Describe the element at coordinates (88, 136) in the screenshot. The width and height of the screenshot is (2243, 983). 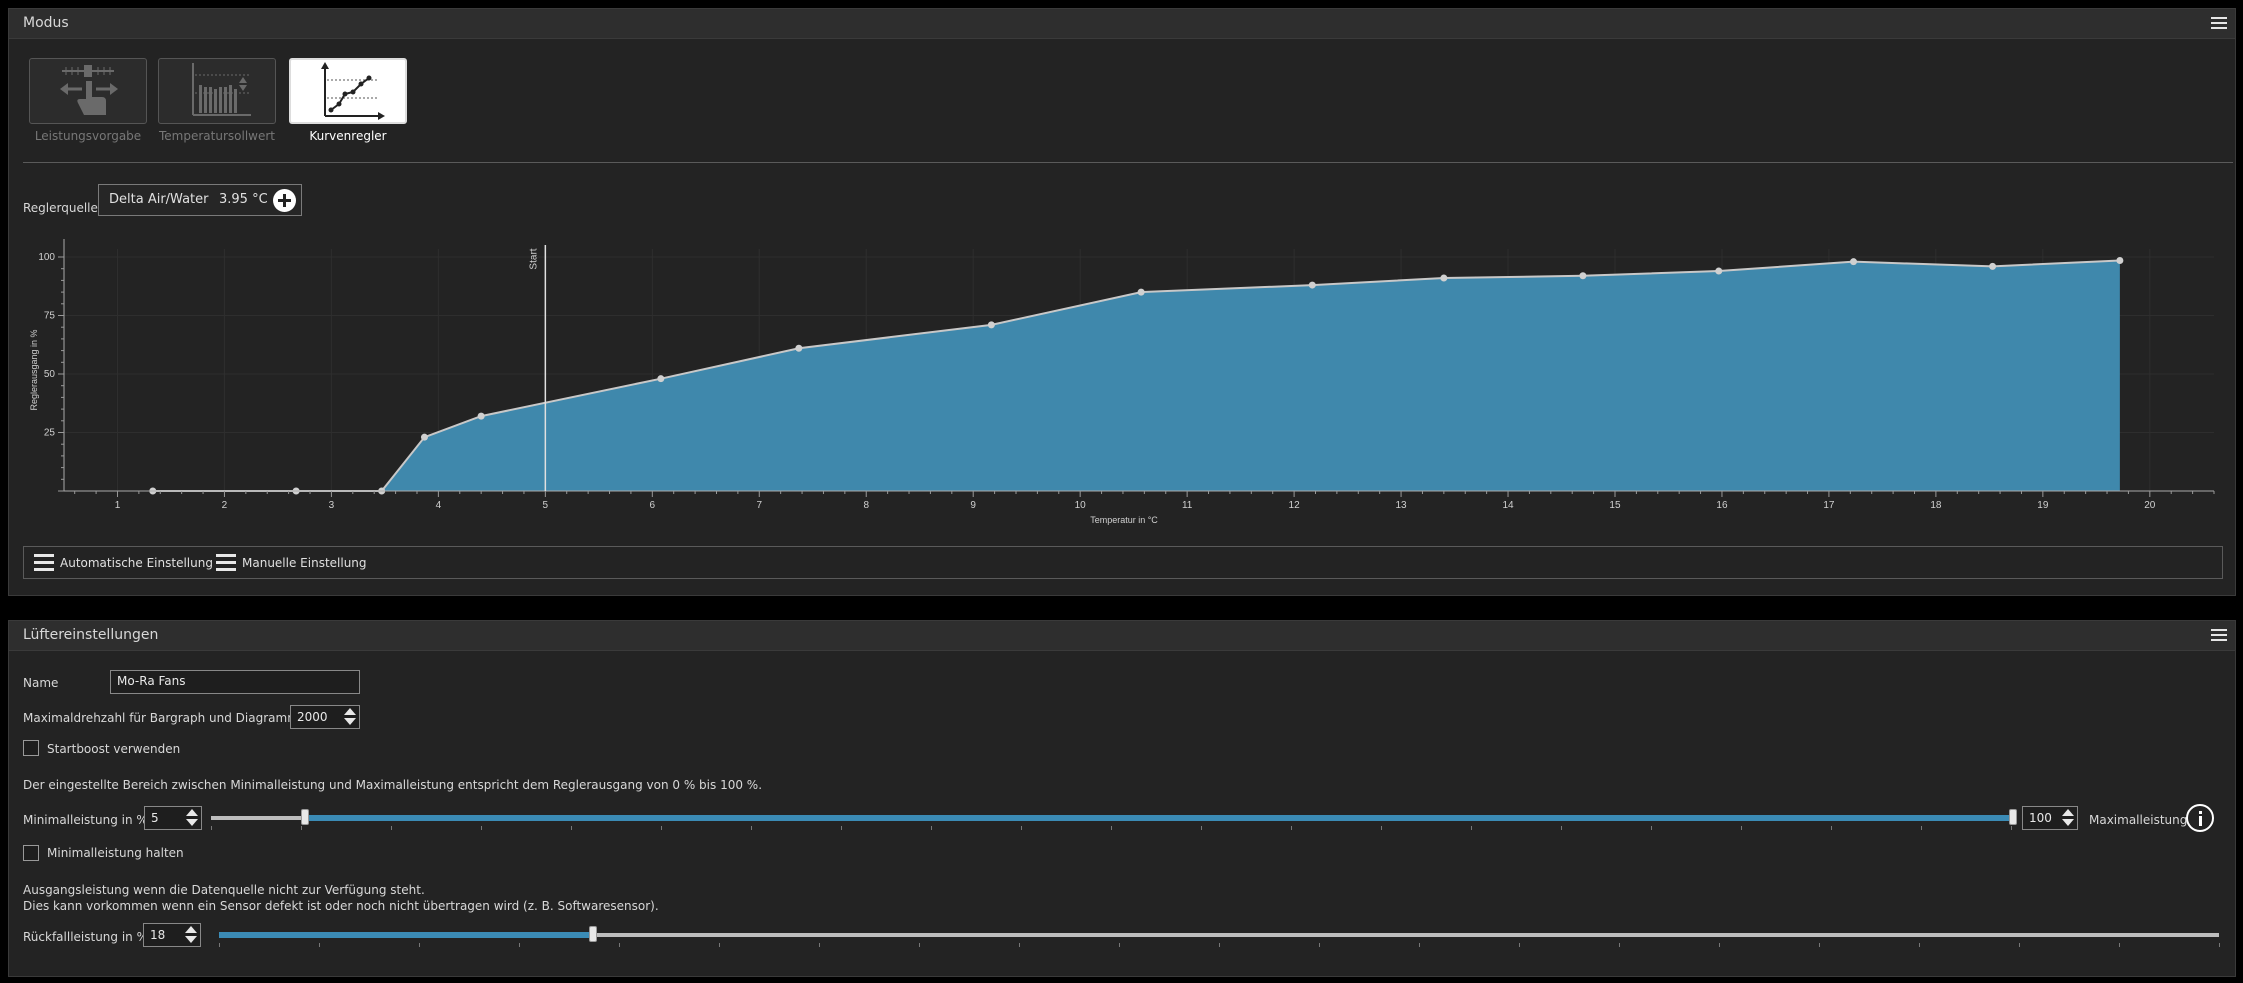
I see `mode-label-leistungsvorgabe: Leistungsvorgabe` at that location.